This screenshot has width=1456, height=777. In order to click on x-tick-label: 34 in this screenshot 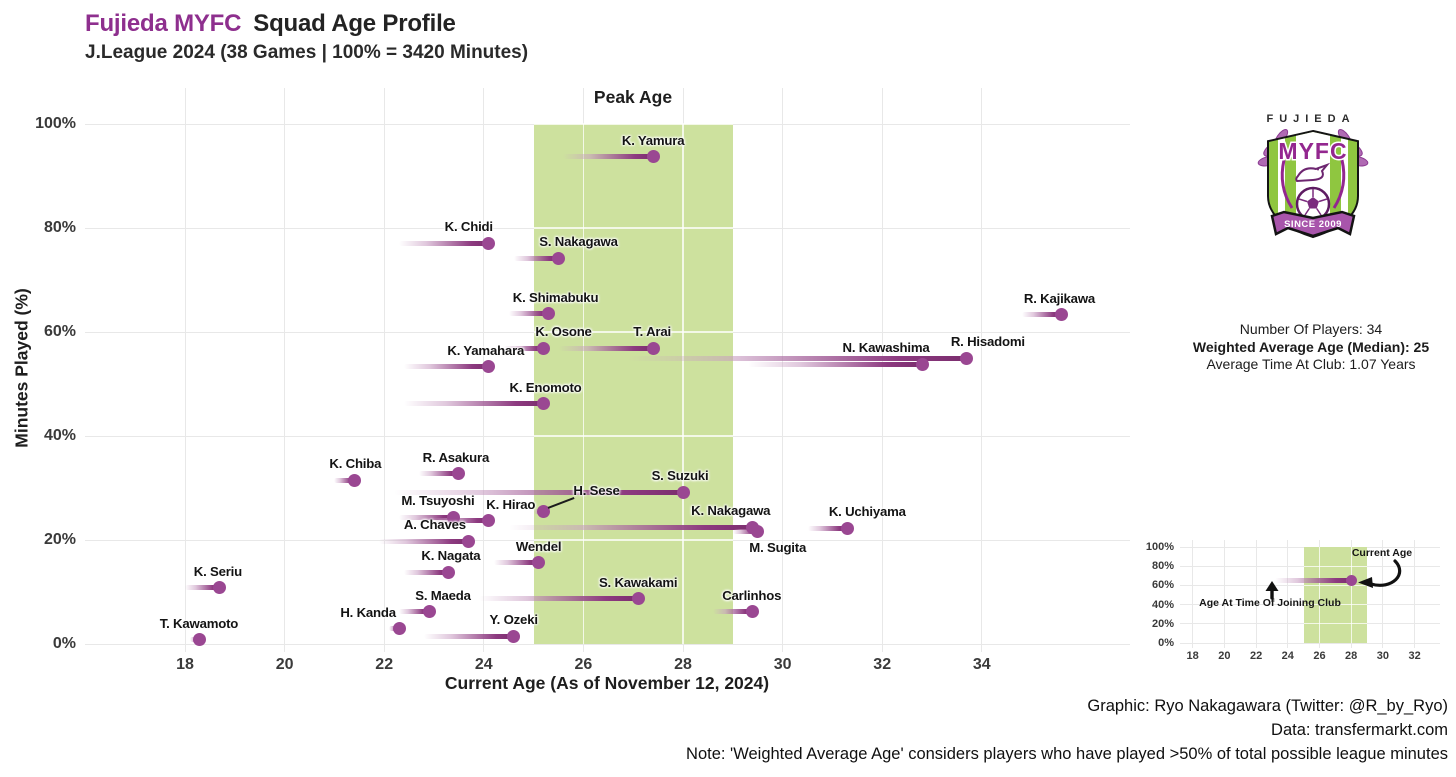, I will do `click(981, 664)`.